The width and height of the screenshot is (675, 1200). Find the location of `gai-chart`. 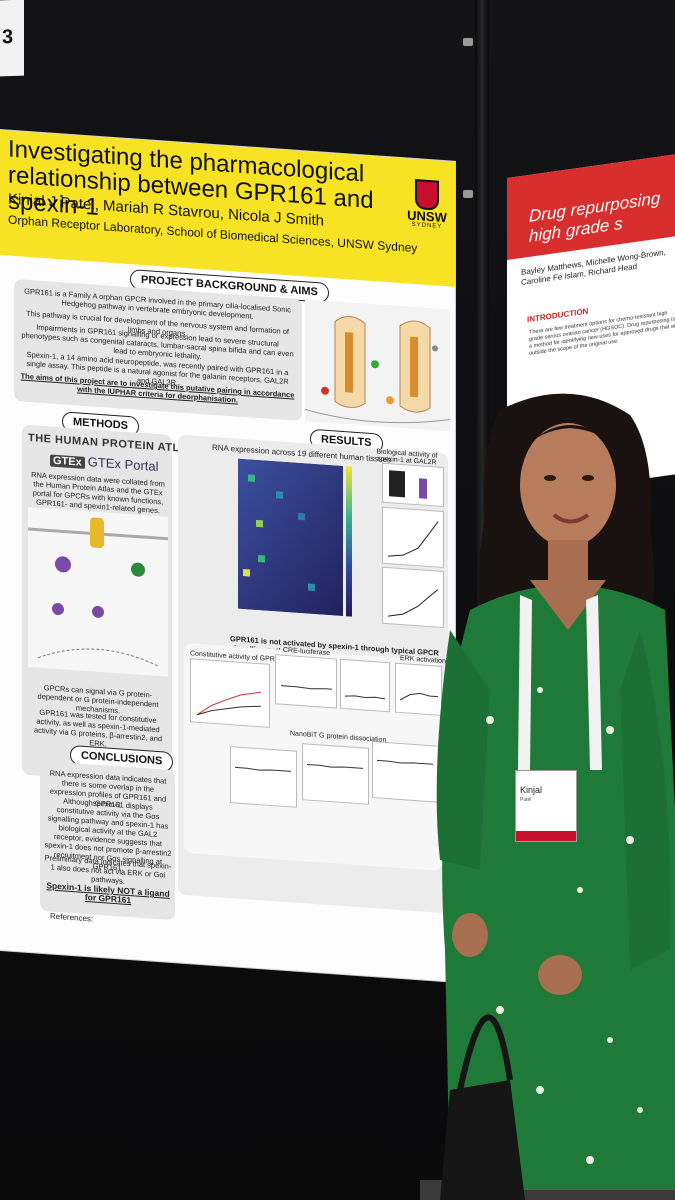

gai-chart is located at coordinates (335, 774).